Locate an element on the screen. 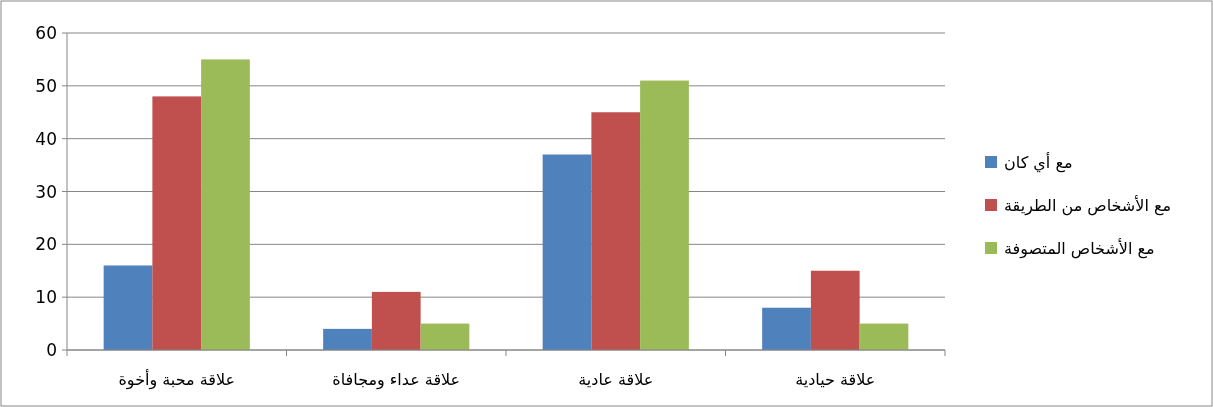  x-tick-label: علاقة عداء ومجافاة is located at coordinates (396, 380).